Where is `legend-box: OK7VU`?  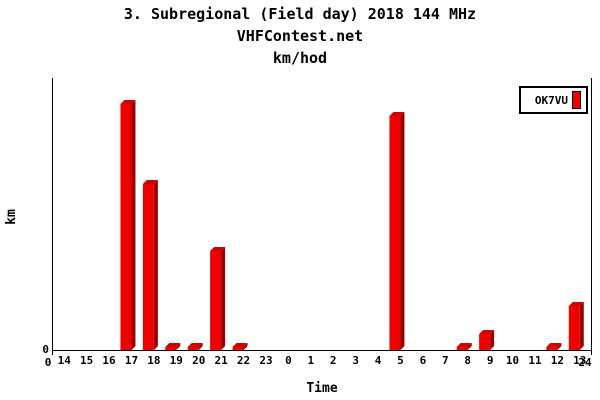
legend-box: OK7VU is located at coordinates (553, 100).